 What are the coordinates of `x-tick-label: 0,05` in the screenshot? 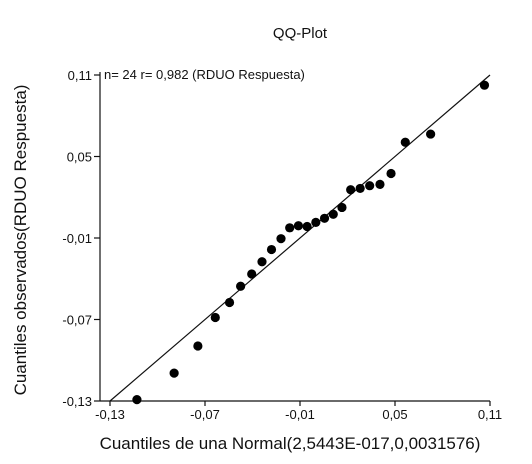 It's located at (394, 414).